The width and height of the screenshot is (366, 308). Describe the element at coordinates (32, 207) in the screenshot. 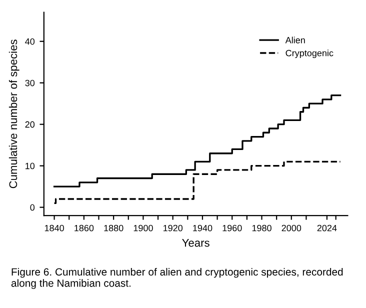

I see `y-tick-label: 0` at that location.